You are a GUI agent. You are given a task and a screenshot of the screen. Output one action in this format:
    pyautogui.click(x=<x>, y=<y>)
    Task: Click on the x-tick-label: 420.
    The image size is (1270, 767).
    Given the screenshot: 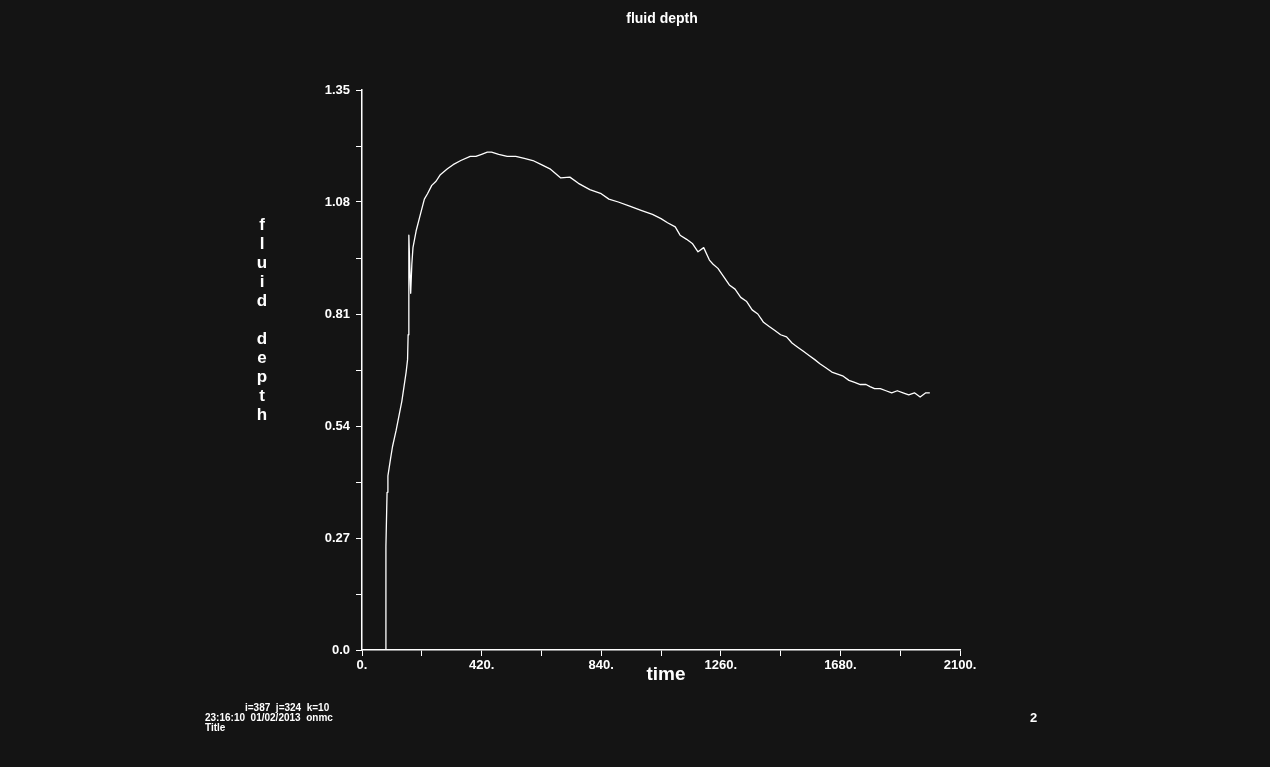 What is the action you would take?
    pyautogui.click(x=481, y=665)
    